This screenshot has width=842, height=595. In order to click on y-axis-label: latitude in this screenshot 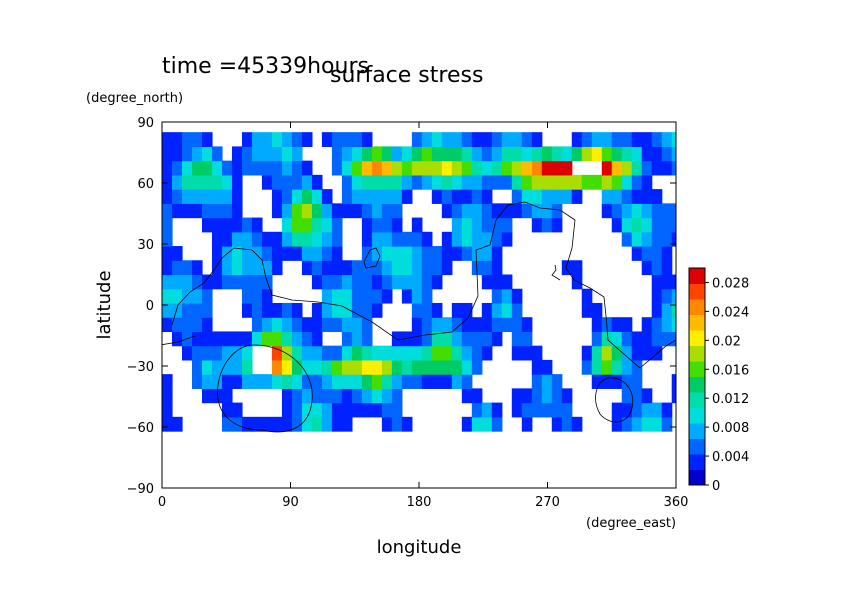, I will do `click(104, 304)`.